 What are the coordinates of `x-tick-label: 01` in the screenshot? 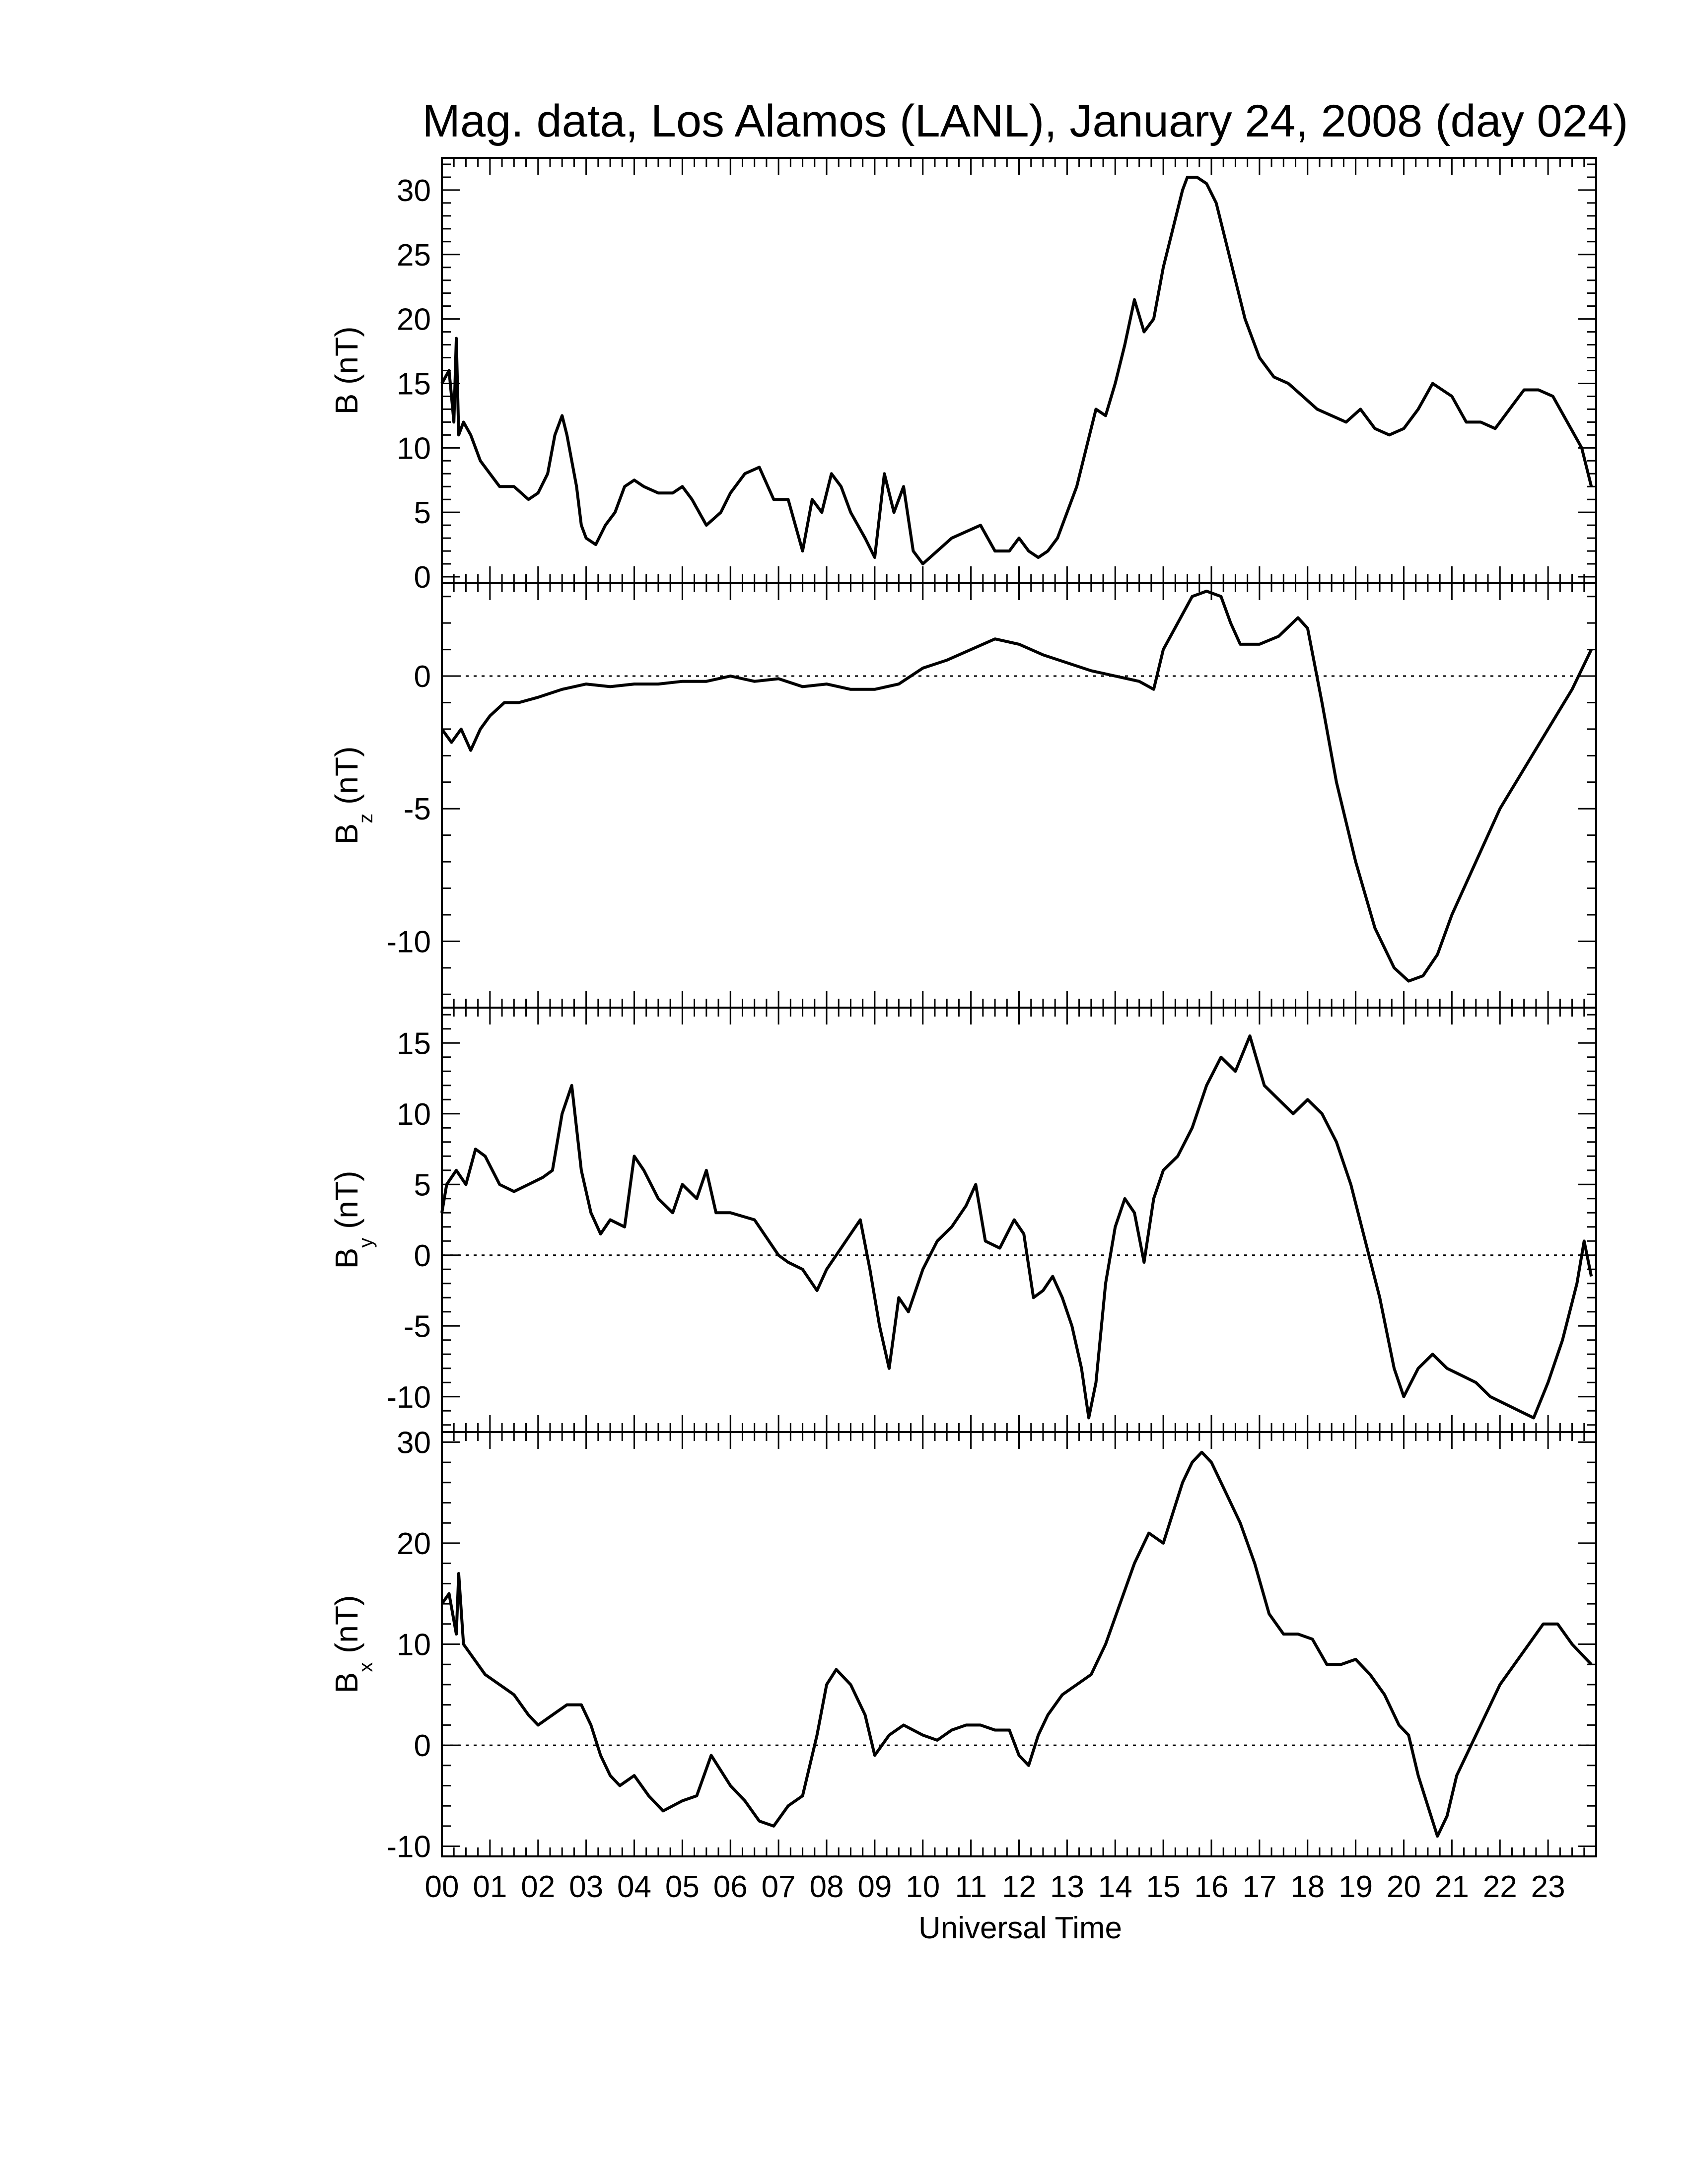 It's located at (490, 1887).